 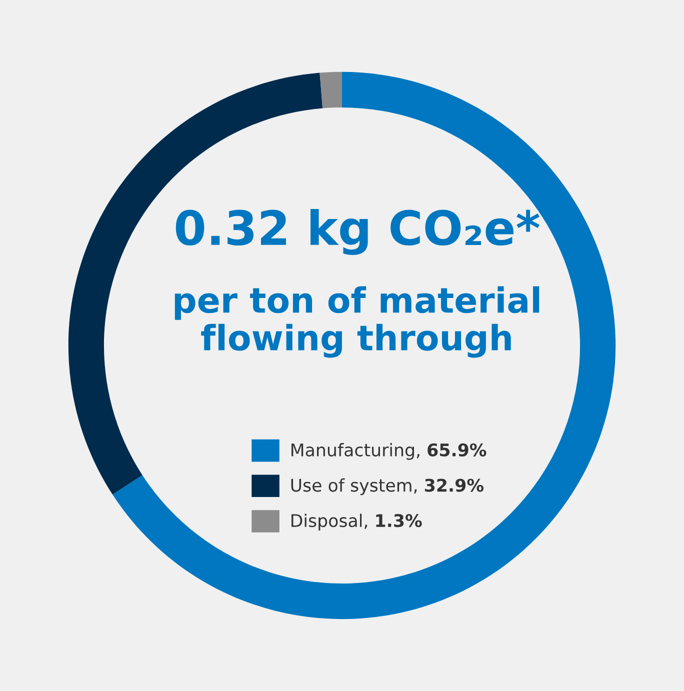 What do you see at coordinates (358, 232) in the screenshot?
I see `text: 0.32 kg CO₂e*` at bounding box center [358, 232].